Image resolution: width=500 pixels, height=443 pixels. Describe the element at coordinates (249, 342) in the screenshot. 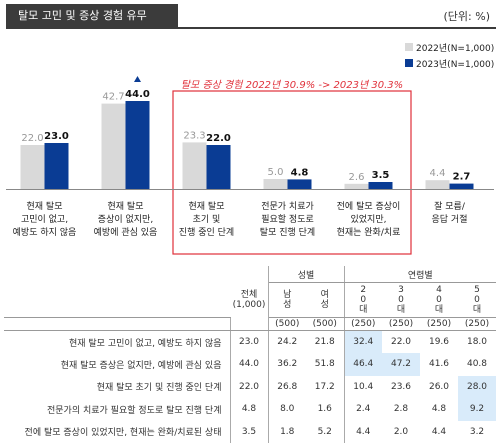

I see `table-cell: 23.0` at that location.